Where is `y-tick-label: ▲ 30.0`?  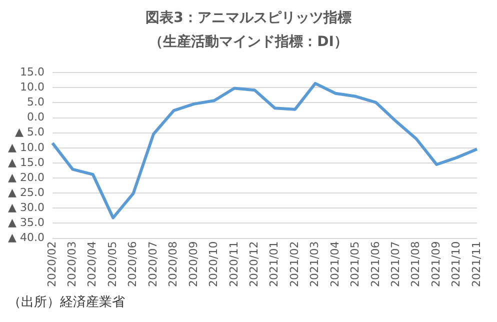
y-tick-label: ▲ 30.0 is located at coordinates (26, 207).